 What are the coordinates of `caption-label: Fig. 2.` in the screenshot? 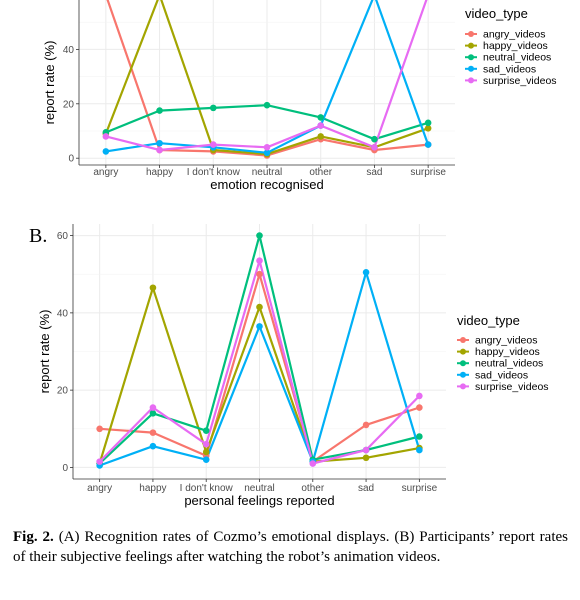 It's located at (33, 537).